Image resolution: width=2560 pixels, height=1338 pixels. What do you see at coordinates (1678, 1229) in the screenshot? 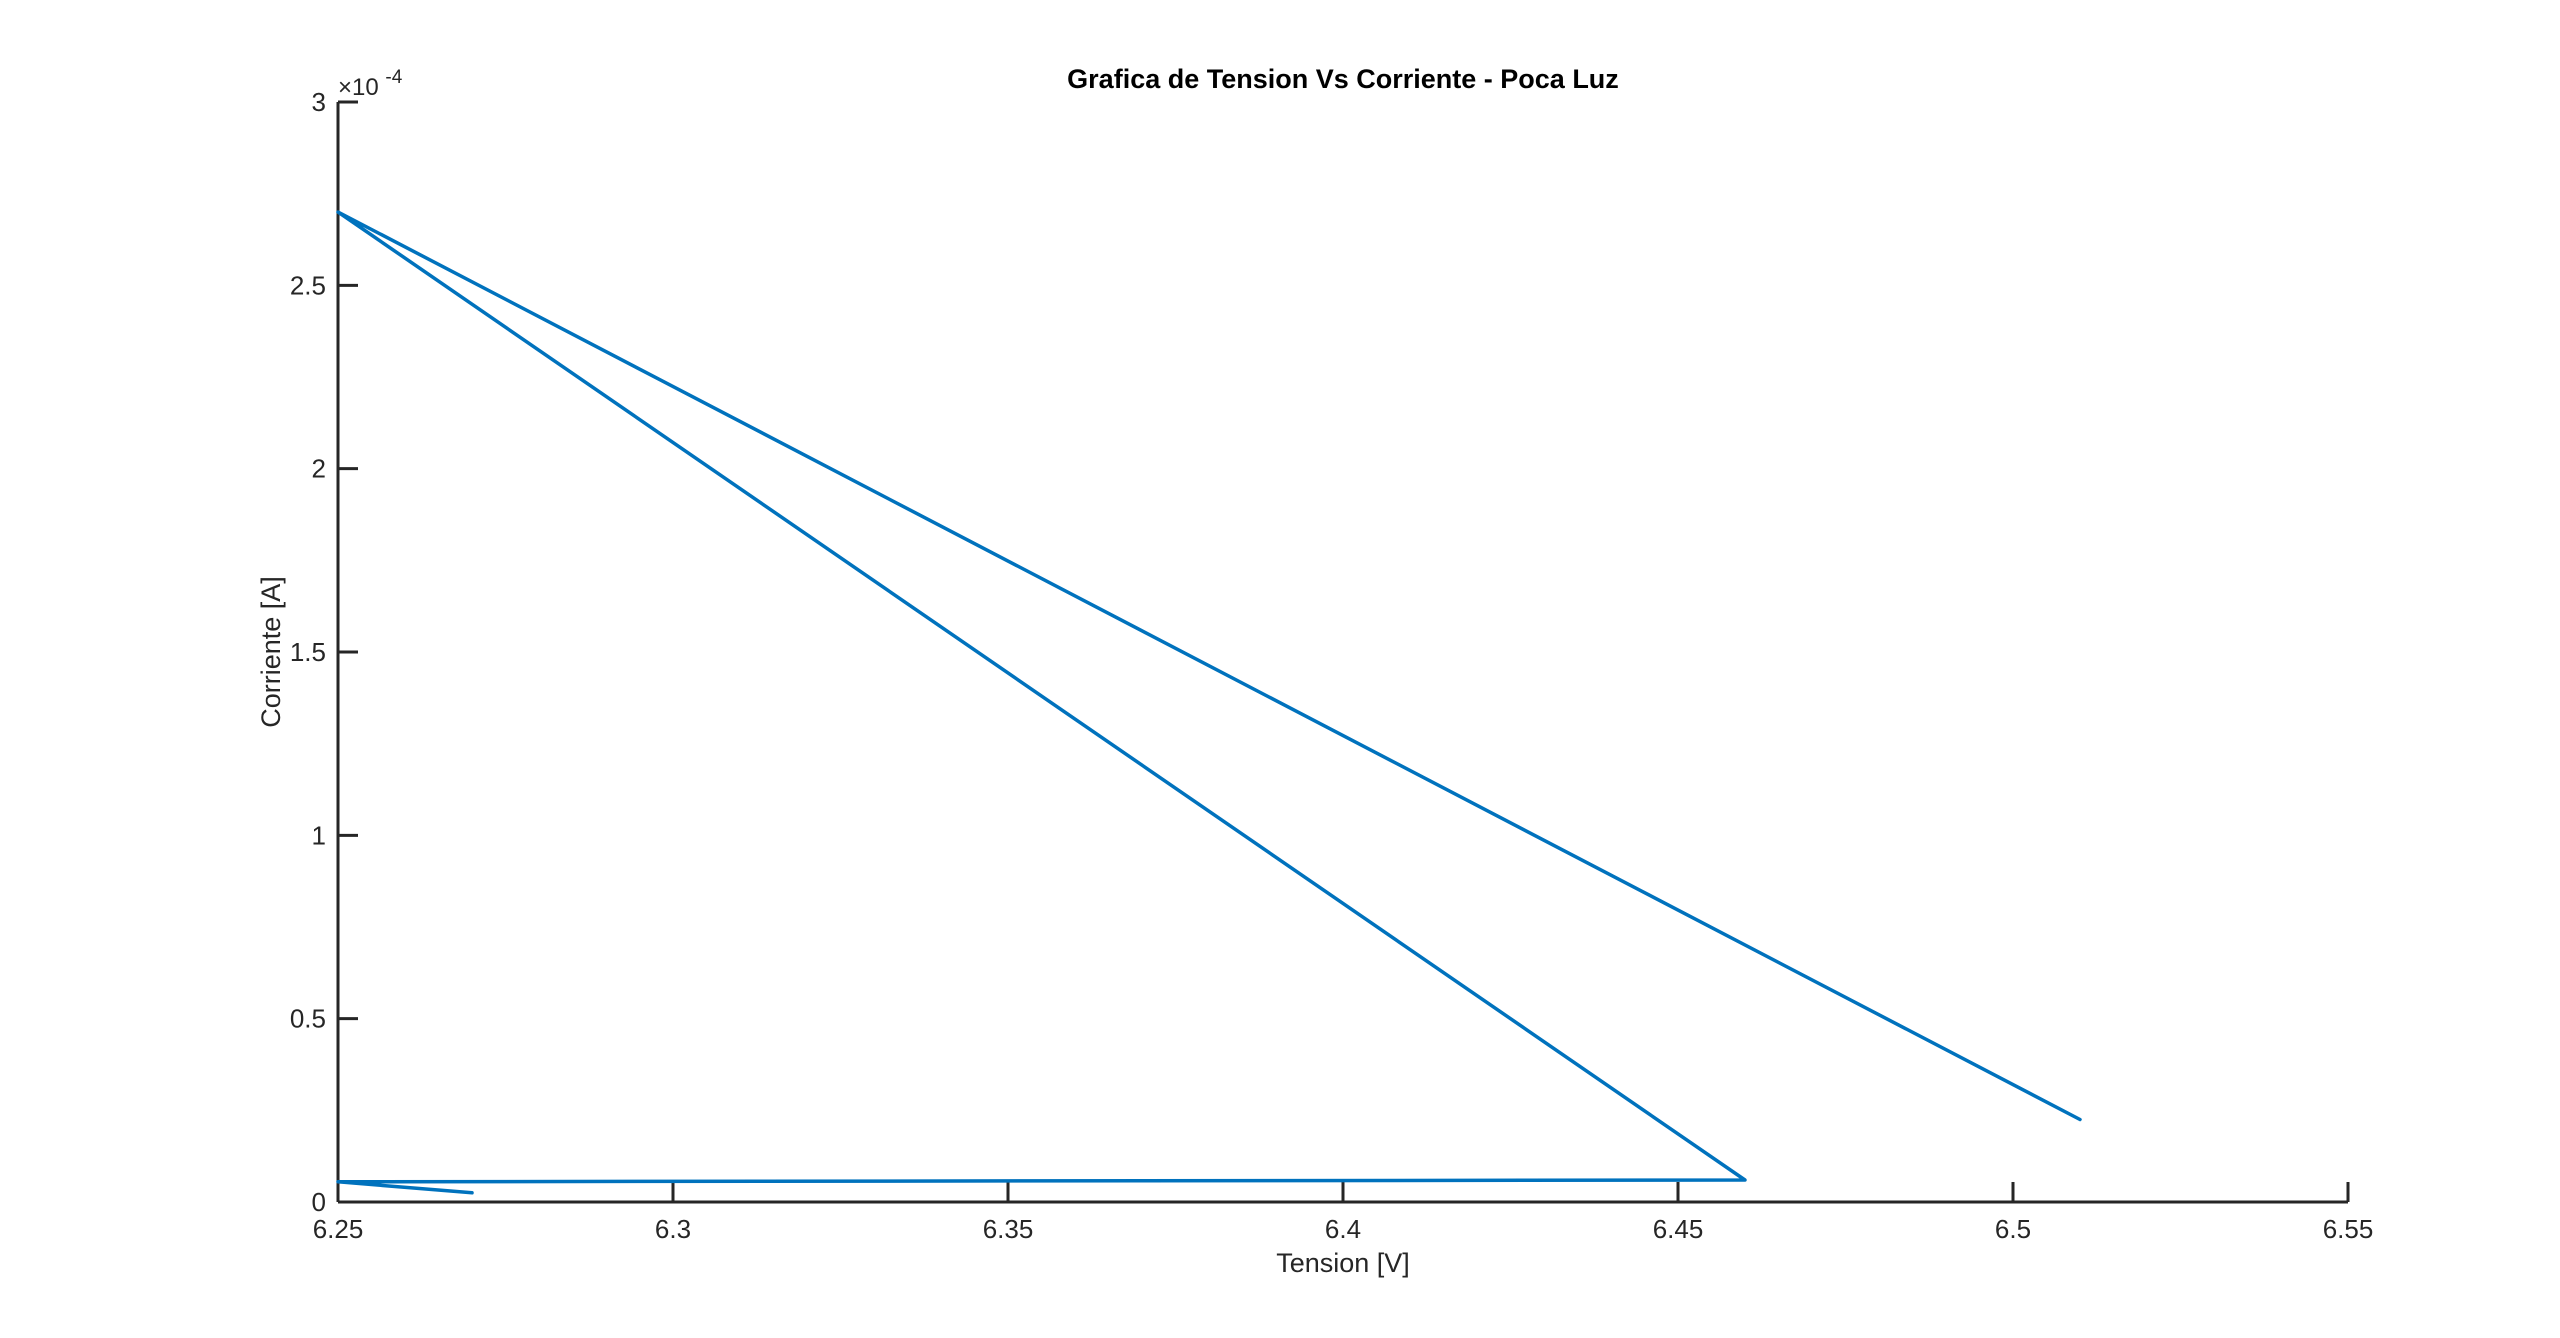
I see `x-tick-label: 6.45` at bounding box center [1678, 1229].